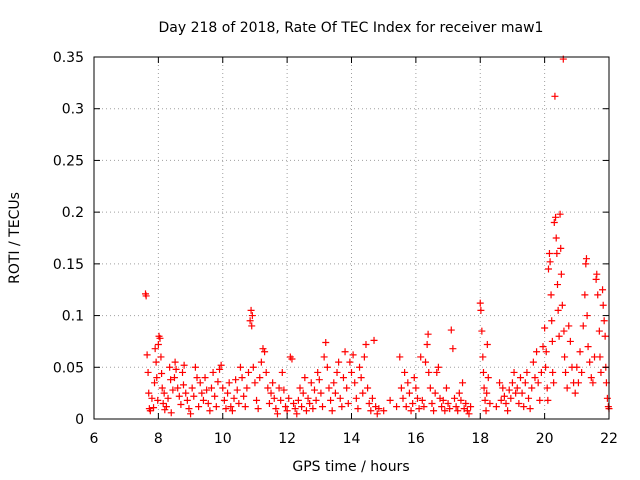  Describe the element at coordinates (416, 439) in the screenshot. I see `x-tick-label: 16` at that location.